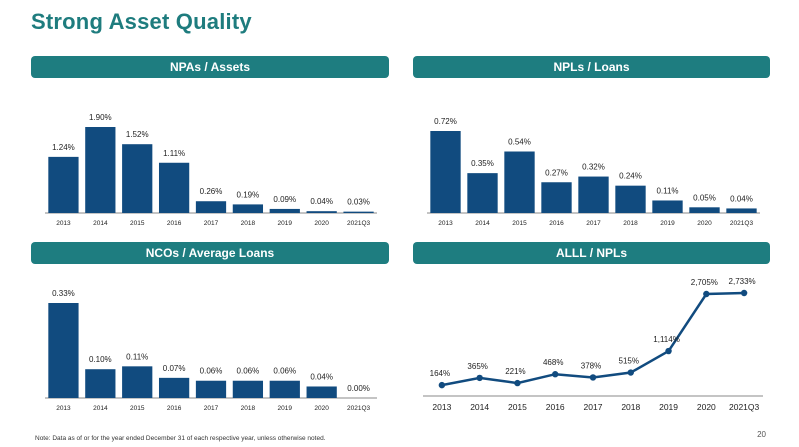 The width and height of the screenshot is (799, 447). What do you see at coordinates (593, 339) in the screenshot?
I see `series-line` at bounding box center [593, 339].